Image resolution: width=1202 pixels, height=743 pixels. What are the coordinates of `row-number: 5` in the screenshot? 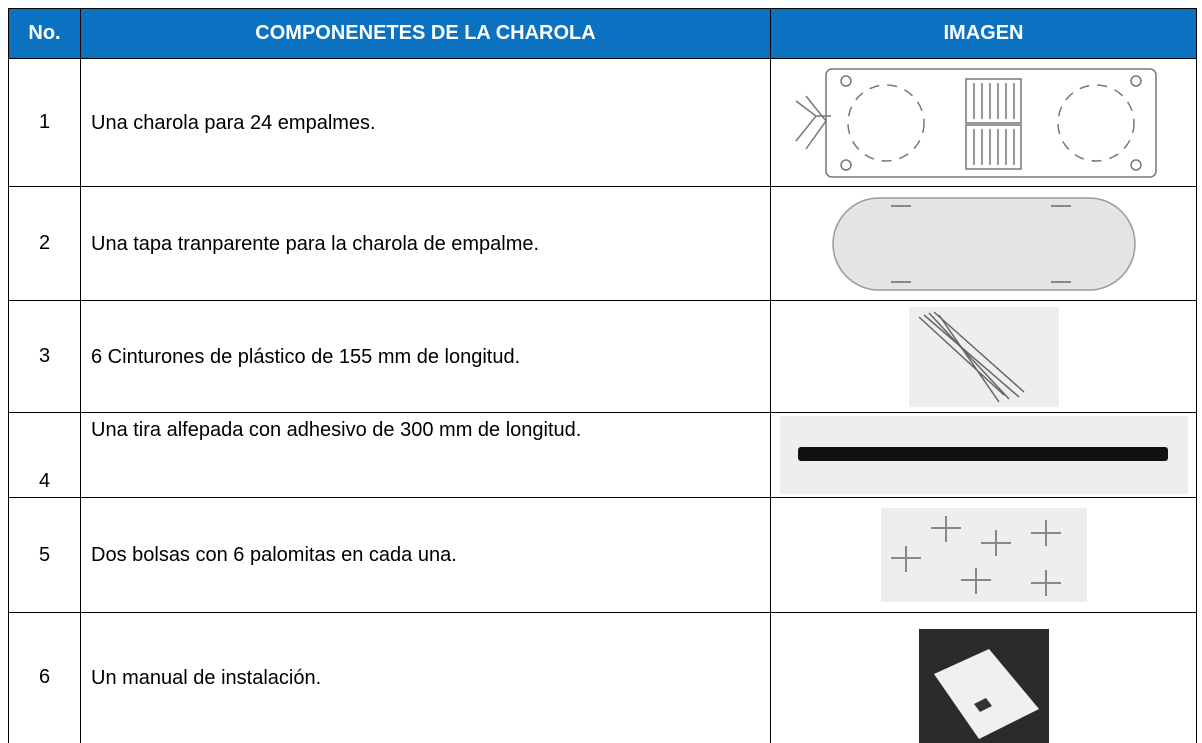 It's located at (44, 555).